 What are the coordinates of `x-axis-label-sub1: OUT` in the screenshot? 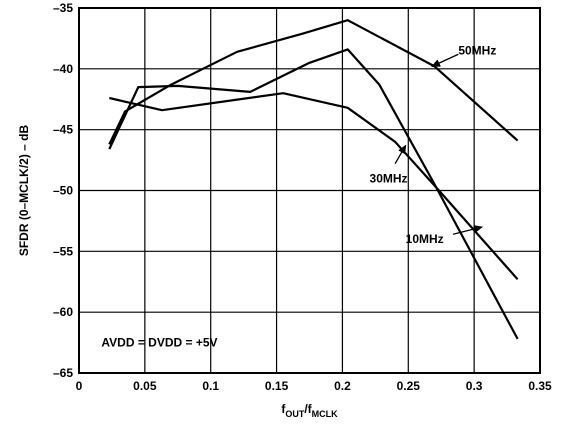 It's located at (295, 414).